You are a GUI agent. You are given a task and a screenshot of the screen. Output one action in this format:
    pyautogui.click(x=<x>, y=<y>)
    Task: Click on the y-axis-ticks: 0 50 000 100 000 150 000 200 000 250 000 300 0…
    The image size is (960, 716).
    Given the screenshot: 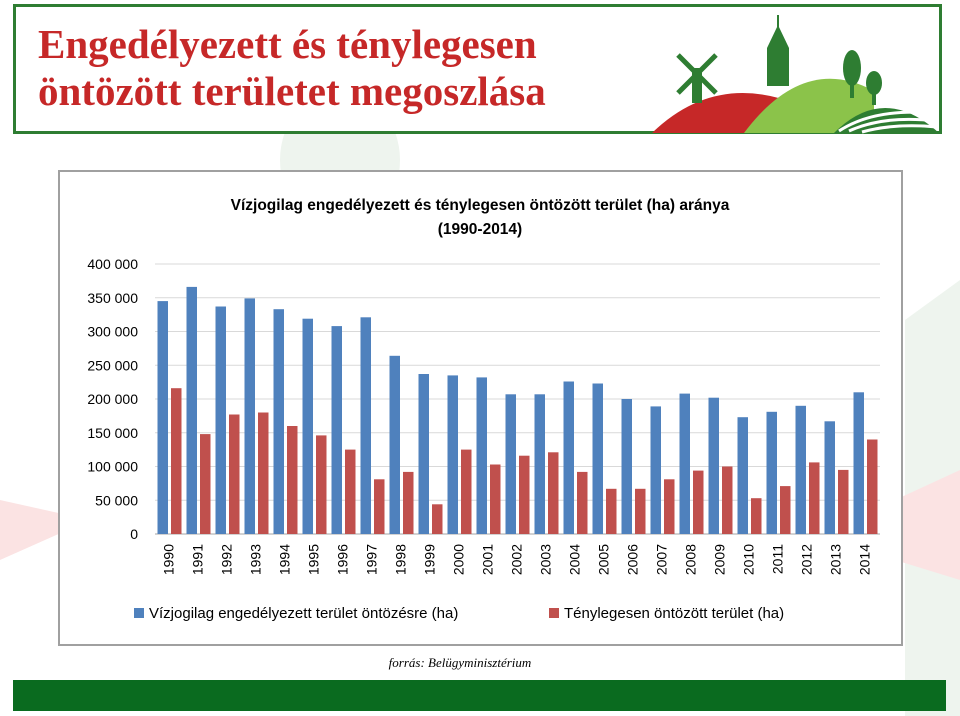 What is the action you would take?
    pyautogui.click(x=112, y=399)
    